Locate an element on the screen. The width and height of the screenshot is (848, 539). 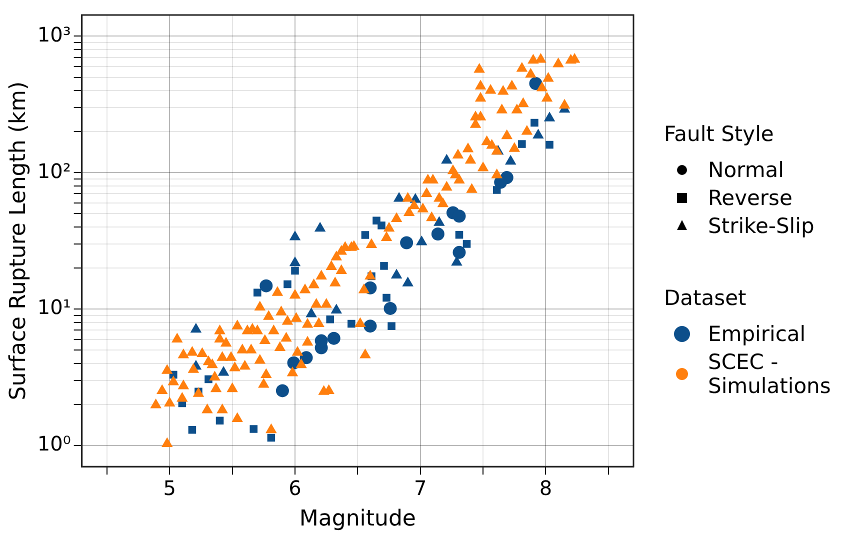
x-tick-label: 8 is located at coordinates (545, 488).